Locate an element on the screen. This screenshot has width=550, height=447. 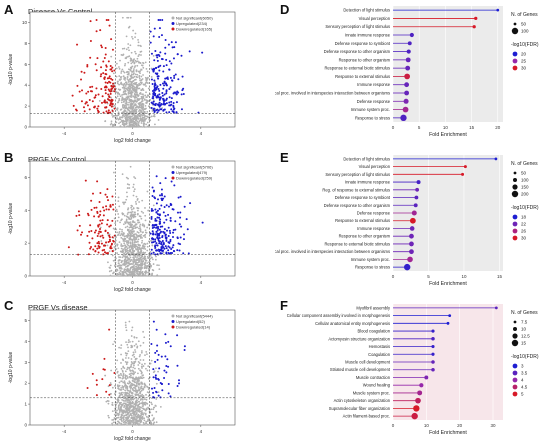
size-legend-label: 10 is located at coordinates (524, 329).